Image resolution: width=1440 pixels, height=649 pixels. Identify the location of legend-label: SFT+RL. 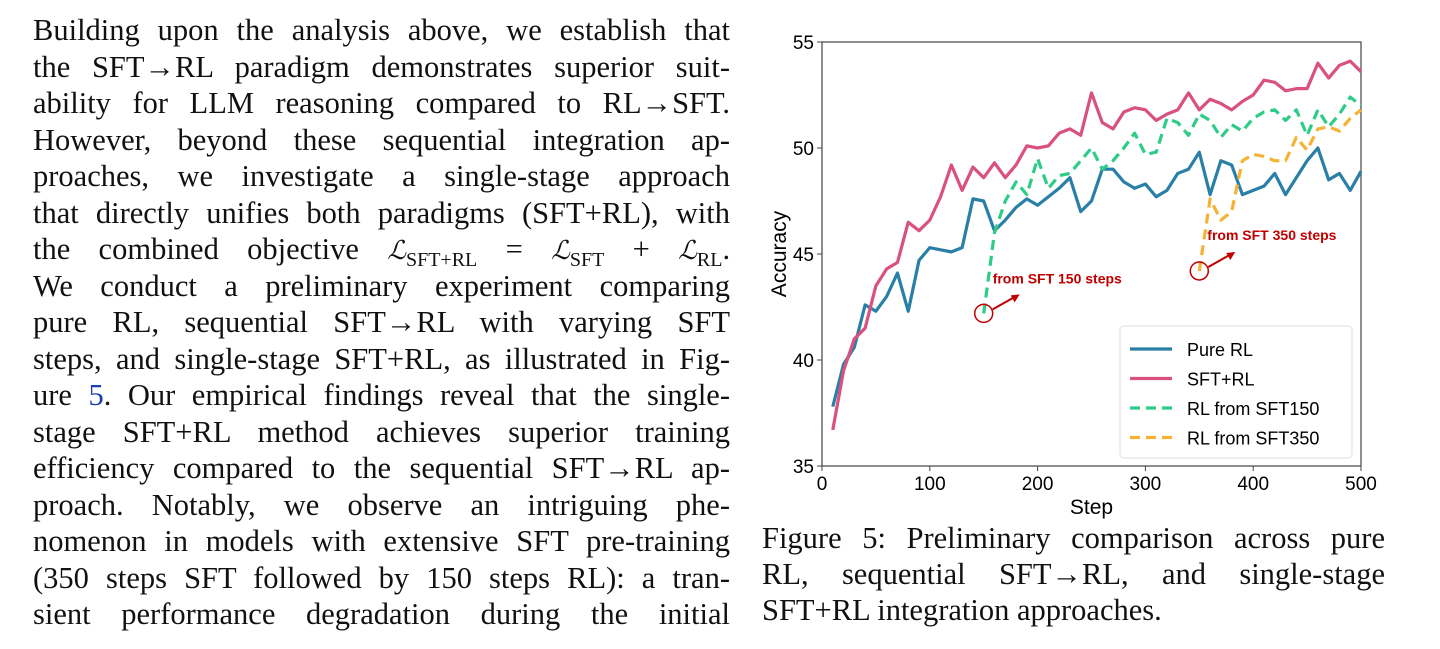
(1221, 380).